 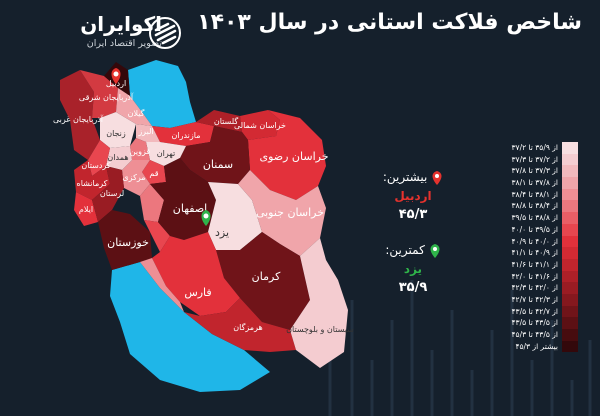 What do you see at coordinates (92, 183) in the screenshot?
I see `label-kermanshah: کرمانشاه` at bounding box center [92, 183].